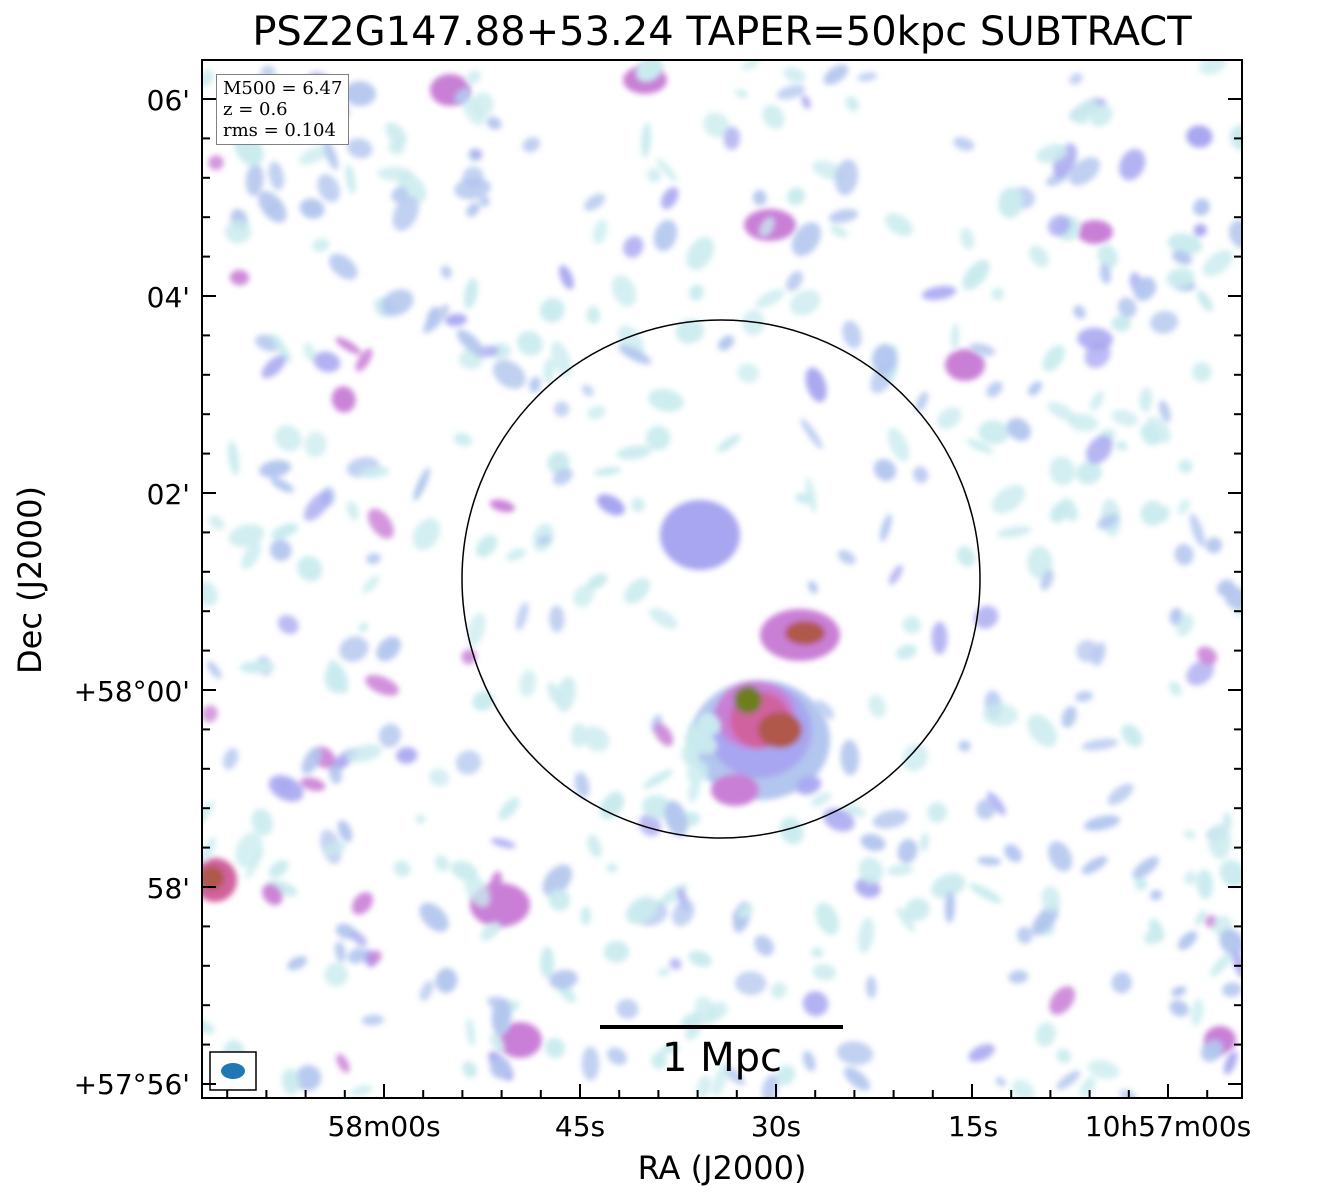 The height and width of the screenshot is (1200, 1321). Describe the element at coordinates (580, 1126) in the screenshot. I see `x-tick-label: 45s` at that location.